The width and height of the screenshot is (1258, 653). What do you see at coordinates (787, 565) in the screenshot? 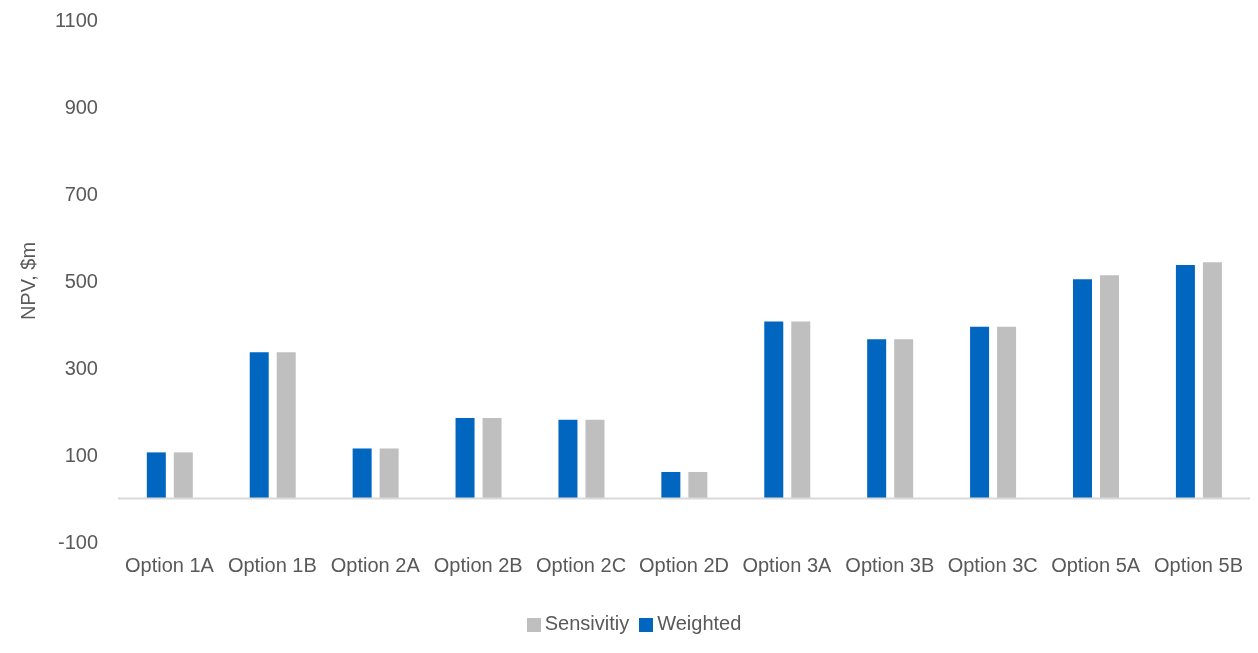
I see `x-tick-label: Option 3A` at bounding box center [787, 565].